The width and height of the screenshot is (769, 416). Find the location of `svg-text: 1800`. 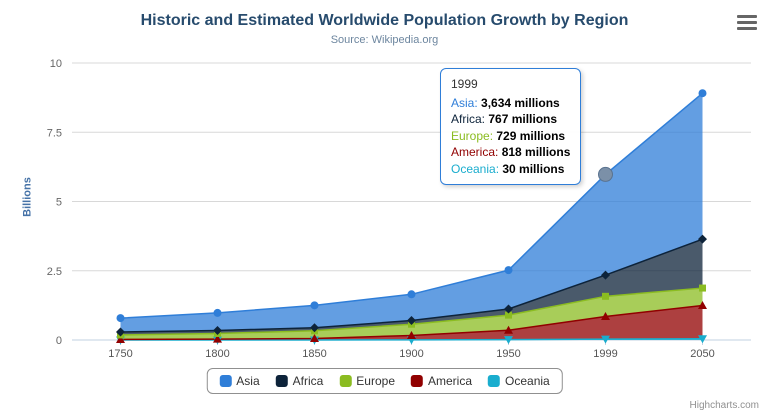

svg-text: 1800 is located at coordinates (217, 354).